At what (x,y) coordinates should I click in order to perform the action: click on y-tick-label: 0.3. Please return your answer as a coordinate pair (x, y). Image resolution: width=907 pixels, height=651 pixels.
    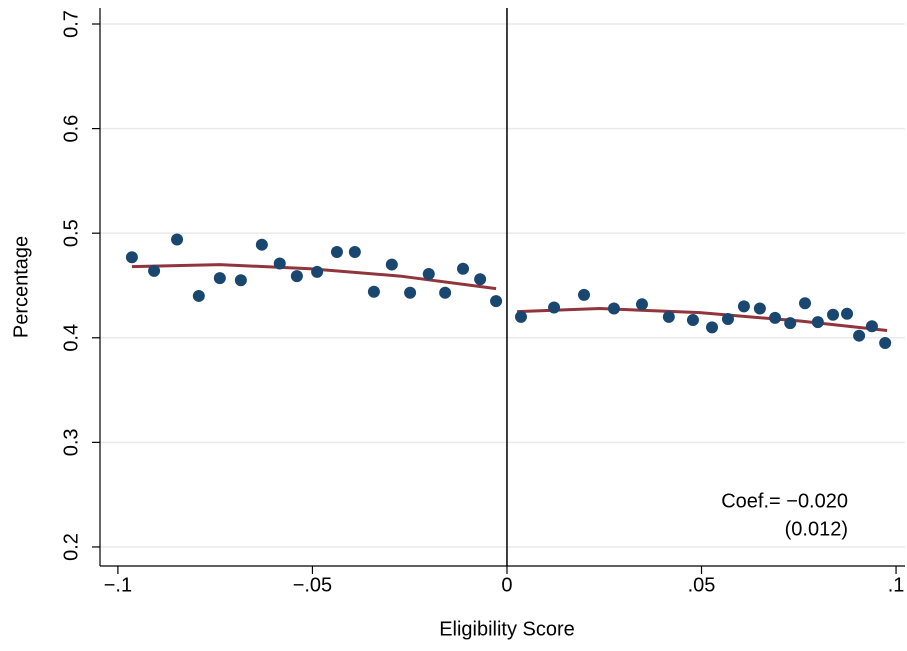
    Looking at the image, I should click on (71, 442).